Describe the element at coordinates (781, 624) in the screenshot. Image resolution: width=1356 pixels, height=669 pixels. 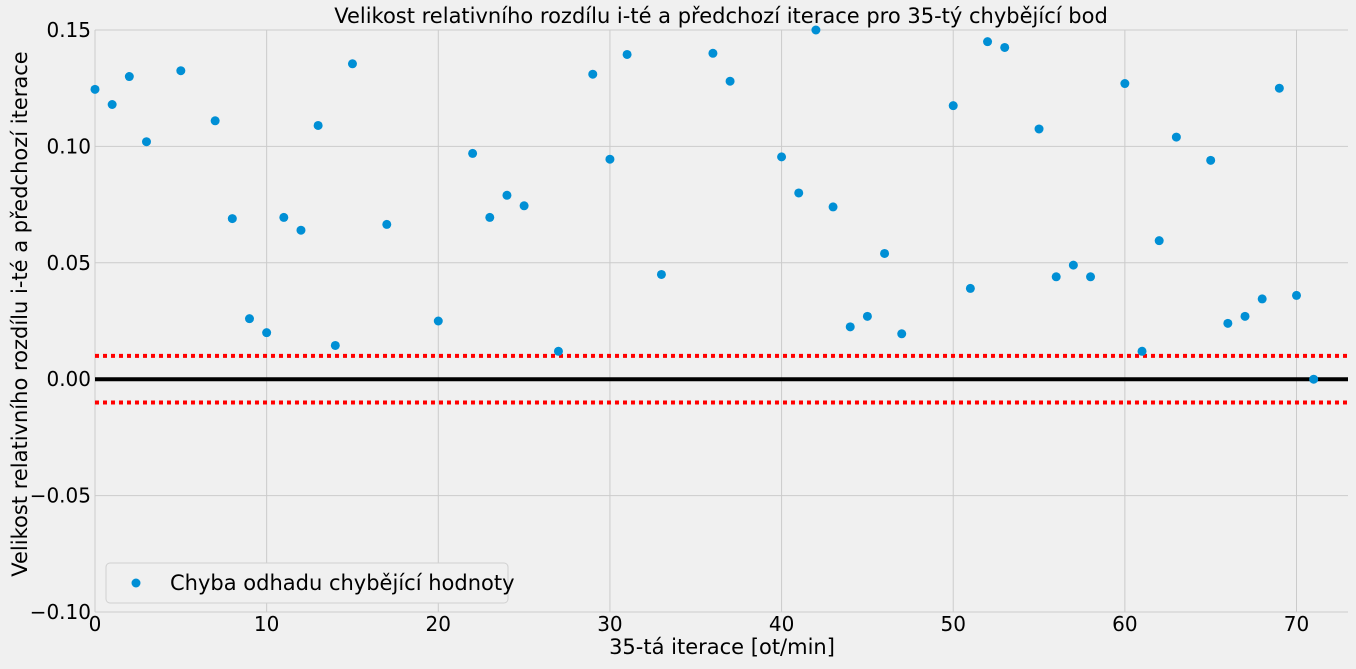
I see `x-tick-label: 40` at that location.